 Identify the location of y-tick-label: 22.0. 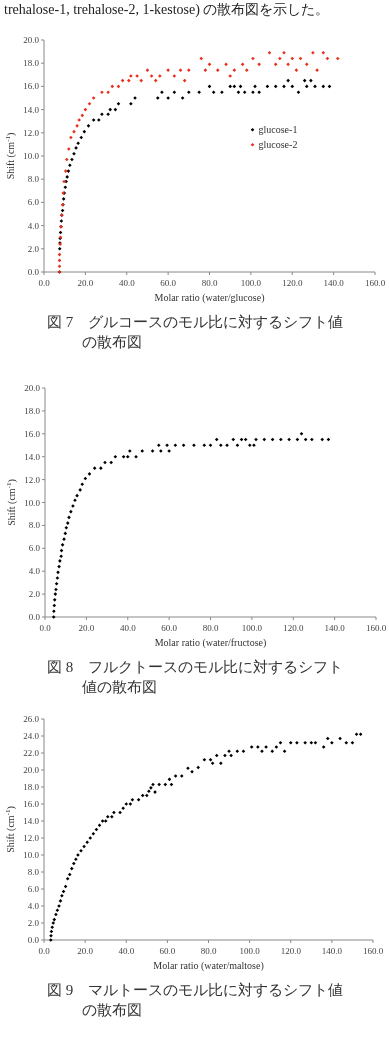
(31, 753).